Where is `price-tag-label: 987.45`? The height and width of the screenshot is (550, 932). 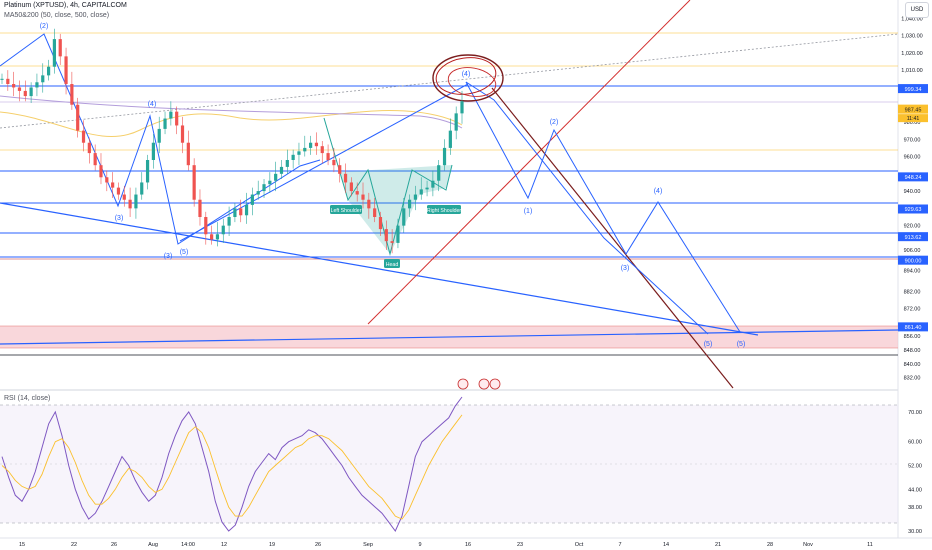
price-tag-label: 987.45 is located at coordinates (913, 110).